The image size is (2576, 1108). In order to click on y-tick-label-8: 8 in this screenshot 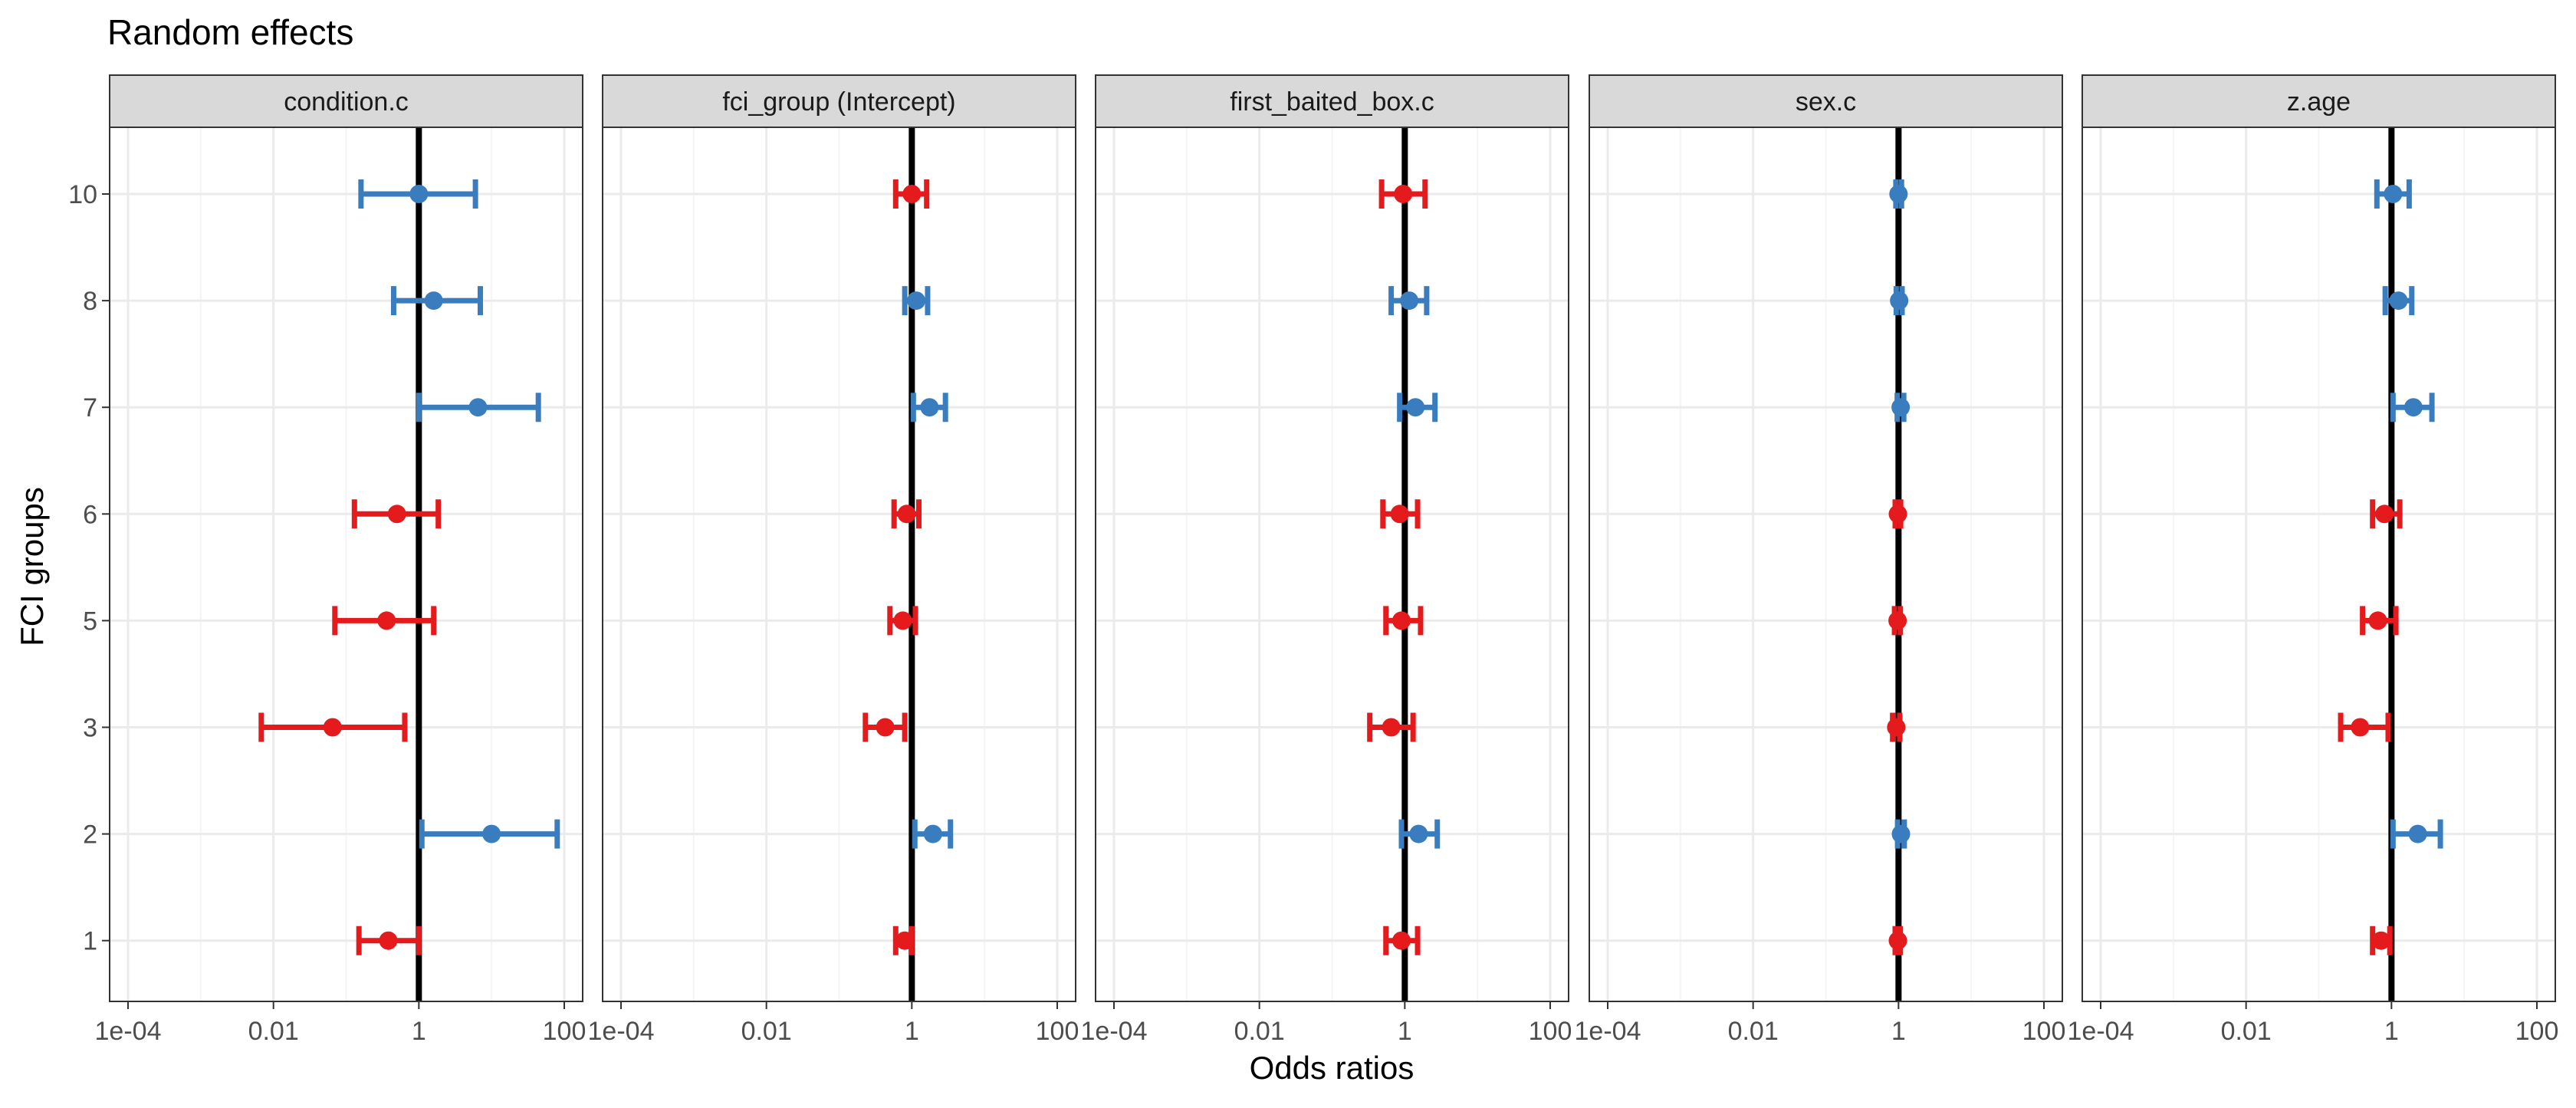, I will do `click(90, 302)`.